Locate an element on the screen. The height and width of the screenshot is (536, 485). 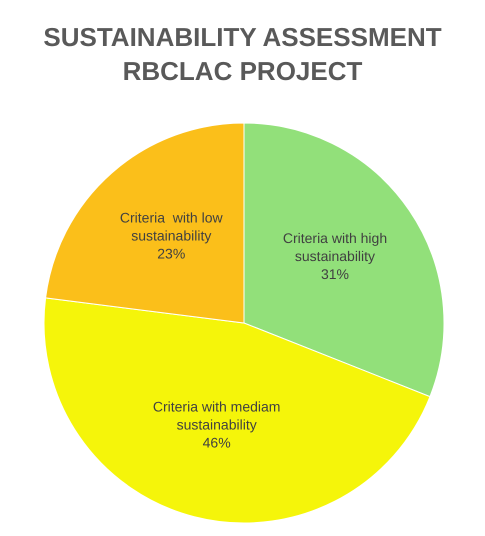
data-label: 46% is located at coordinates (216, 442).